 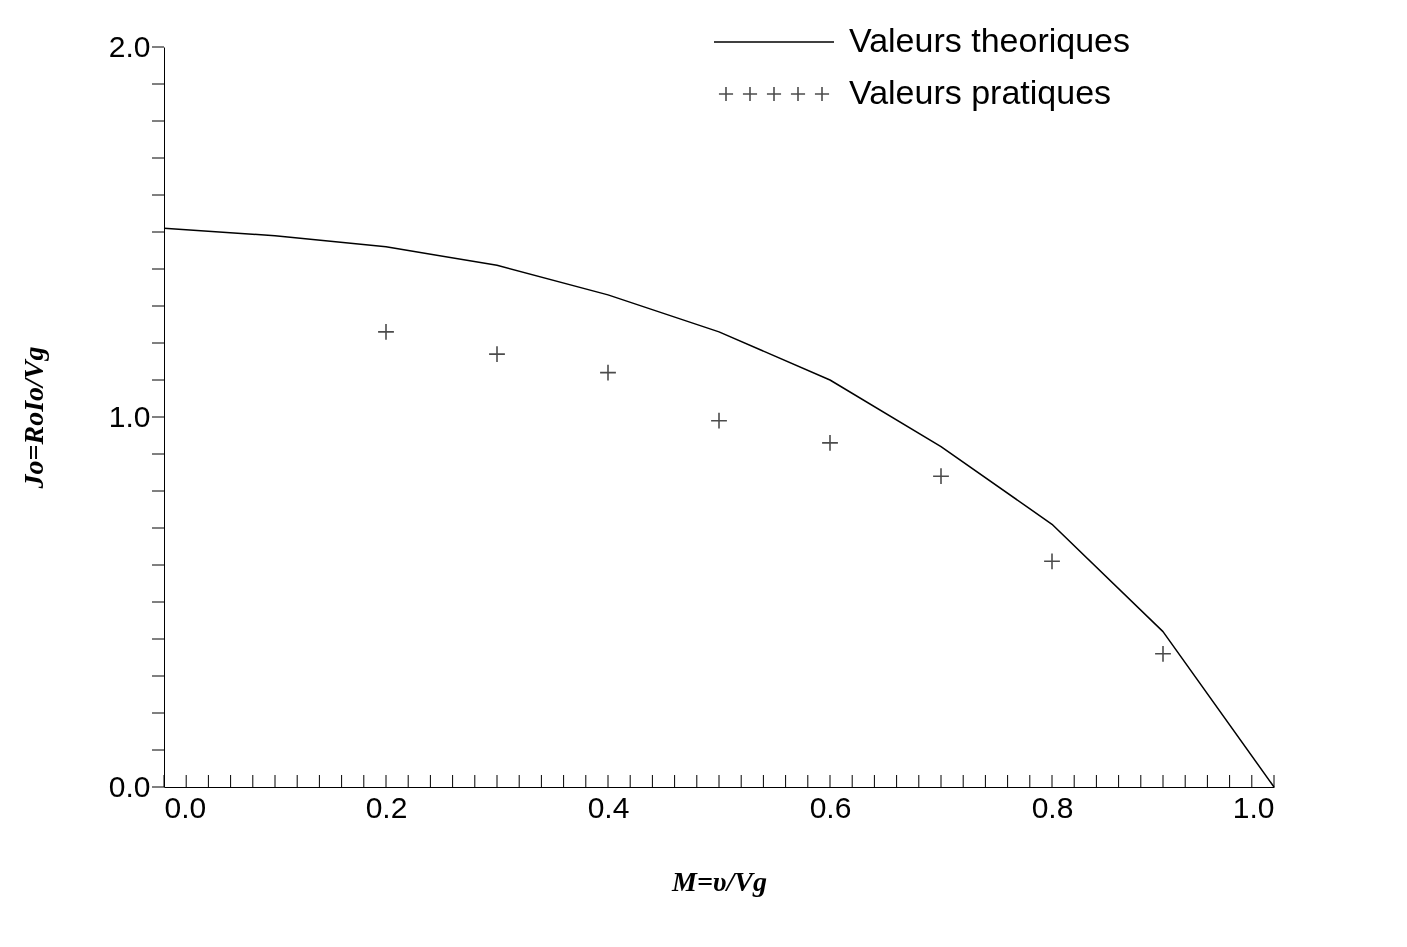 I want to click on x-tick-label: 0.2, so click(x=386, y=807).